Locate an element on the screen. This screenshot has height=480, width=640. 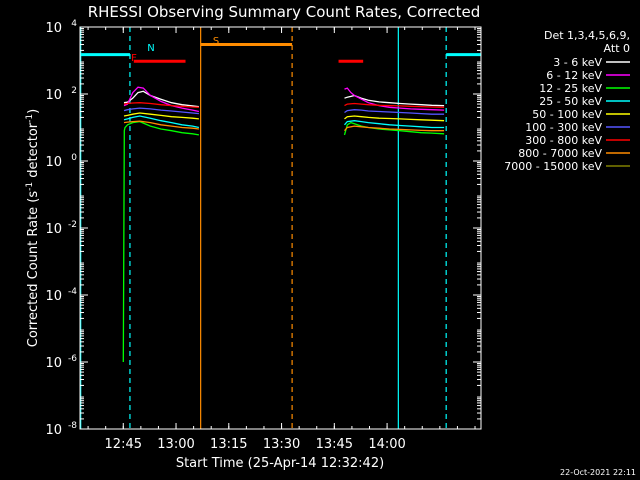
footer-timestamp: 22-Oct-2021 22:11 is located at coordinates (598, 472).